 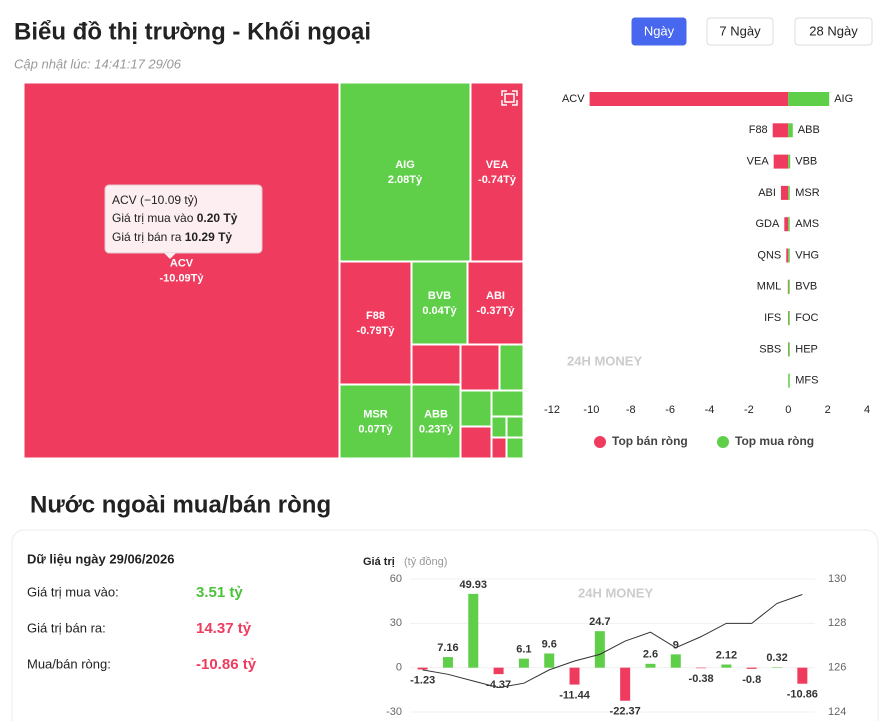 I want to click on summary-value: 14.37 tỷ, so click(x=224, y=628).